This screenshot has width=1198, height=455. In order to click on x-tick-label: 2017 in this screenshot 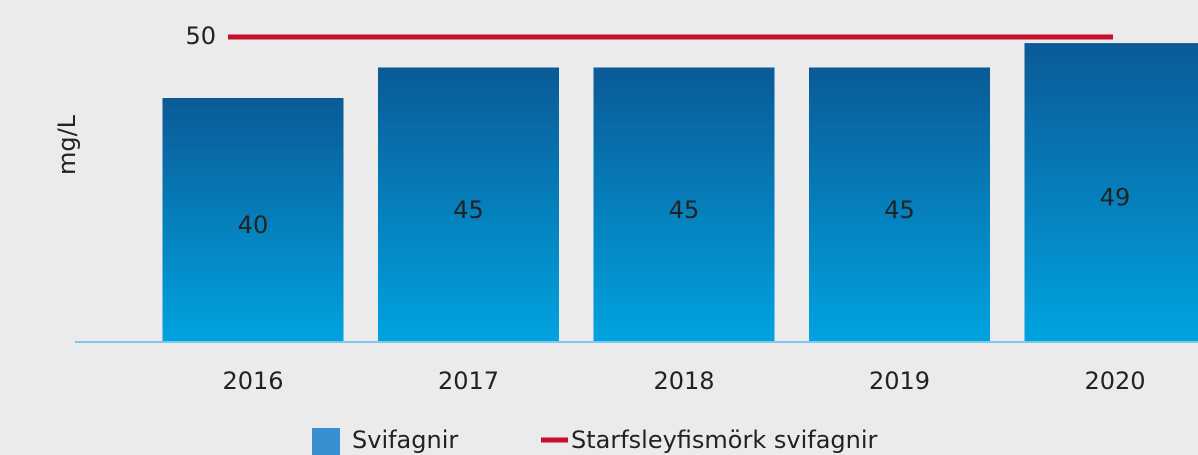, I will do `click(468, 381)`.